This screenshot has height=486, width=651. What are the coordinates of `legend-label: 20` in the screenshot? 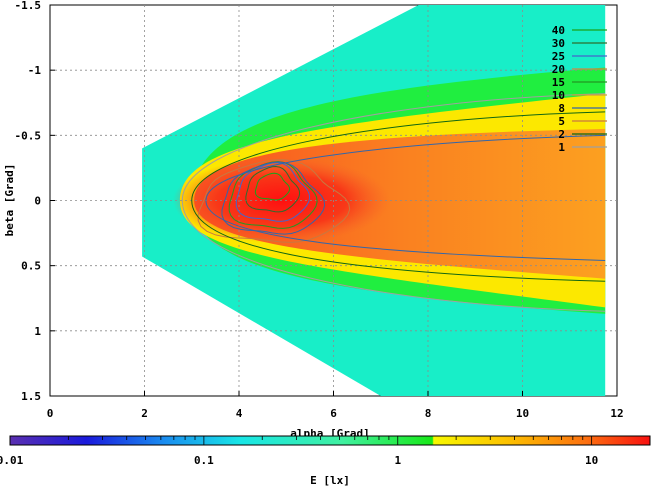 It's located at (558, 69).